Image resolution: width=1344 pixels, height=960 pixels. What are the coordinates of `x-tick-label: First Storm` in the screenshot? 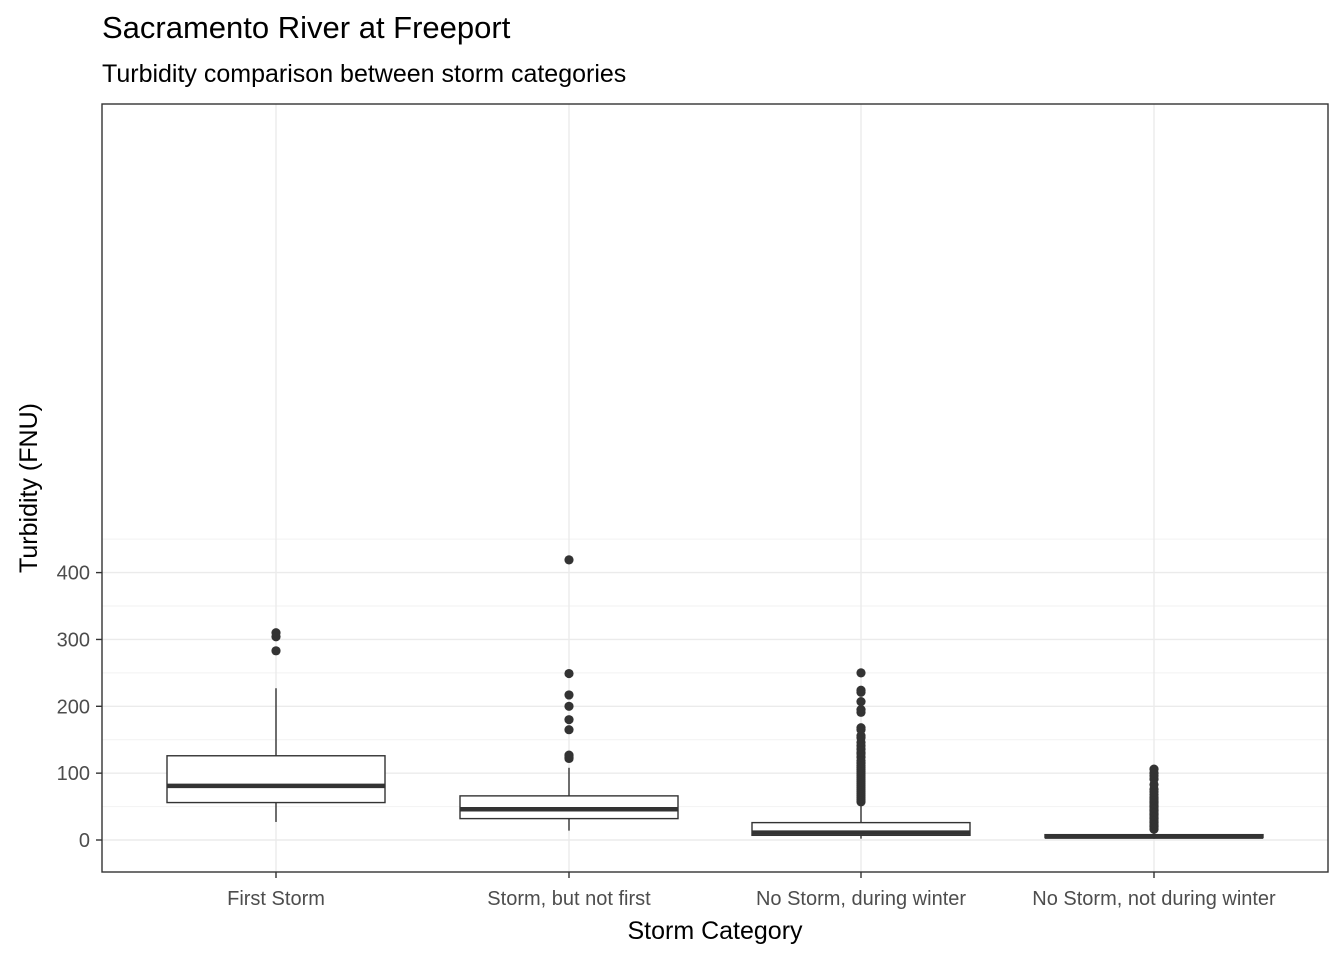 It's located at (276, 899).